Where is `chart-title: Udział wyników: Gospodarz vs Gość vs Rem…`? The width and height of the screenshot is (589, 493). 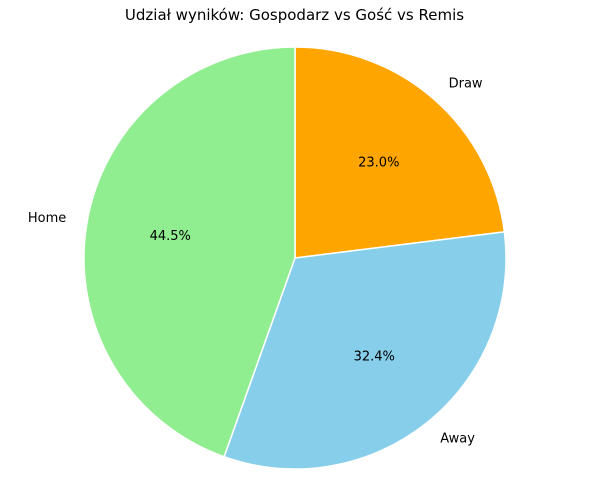
chart-title: Udział wyników: Gospodarz vs Gość vs Rem… is located at coordinates (294, 15).